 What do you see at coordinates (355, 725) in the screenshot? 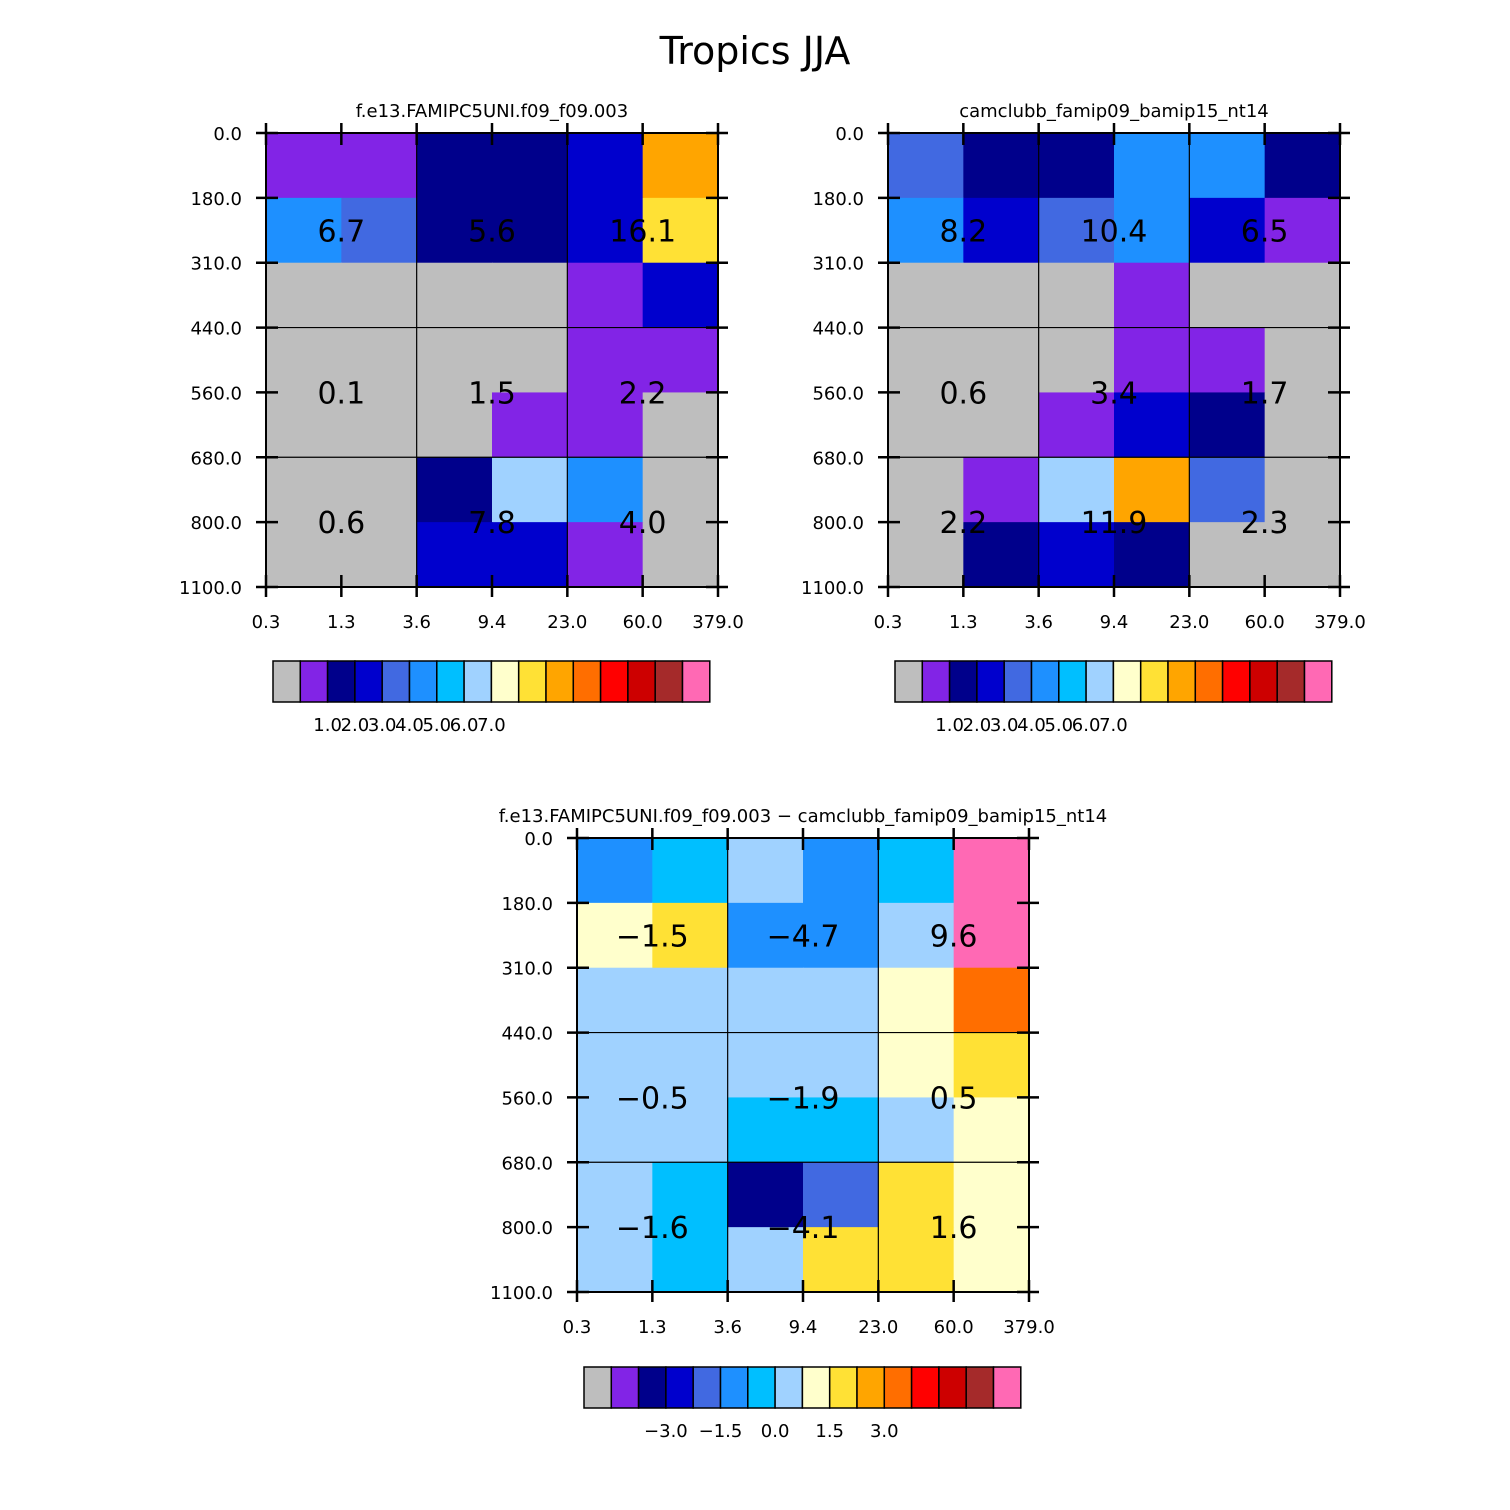
I see `colorbar-tick-label: 2.0` at bounding box center [355, 725].